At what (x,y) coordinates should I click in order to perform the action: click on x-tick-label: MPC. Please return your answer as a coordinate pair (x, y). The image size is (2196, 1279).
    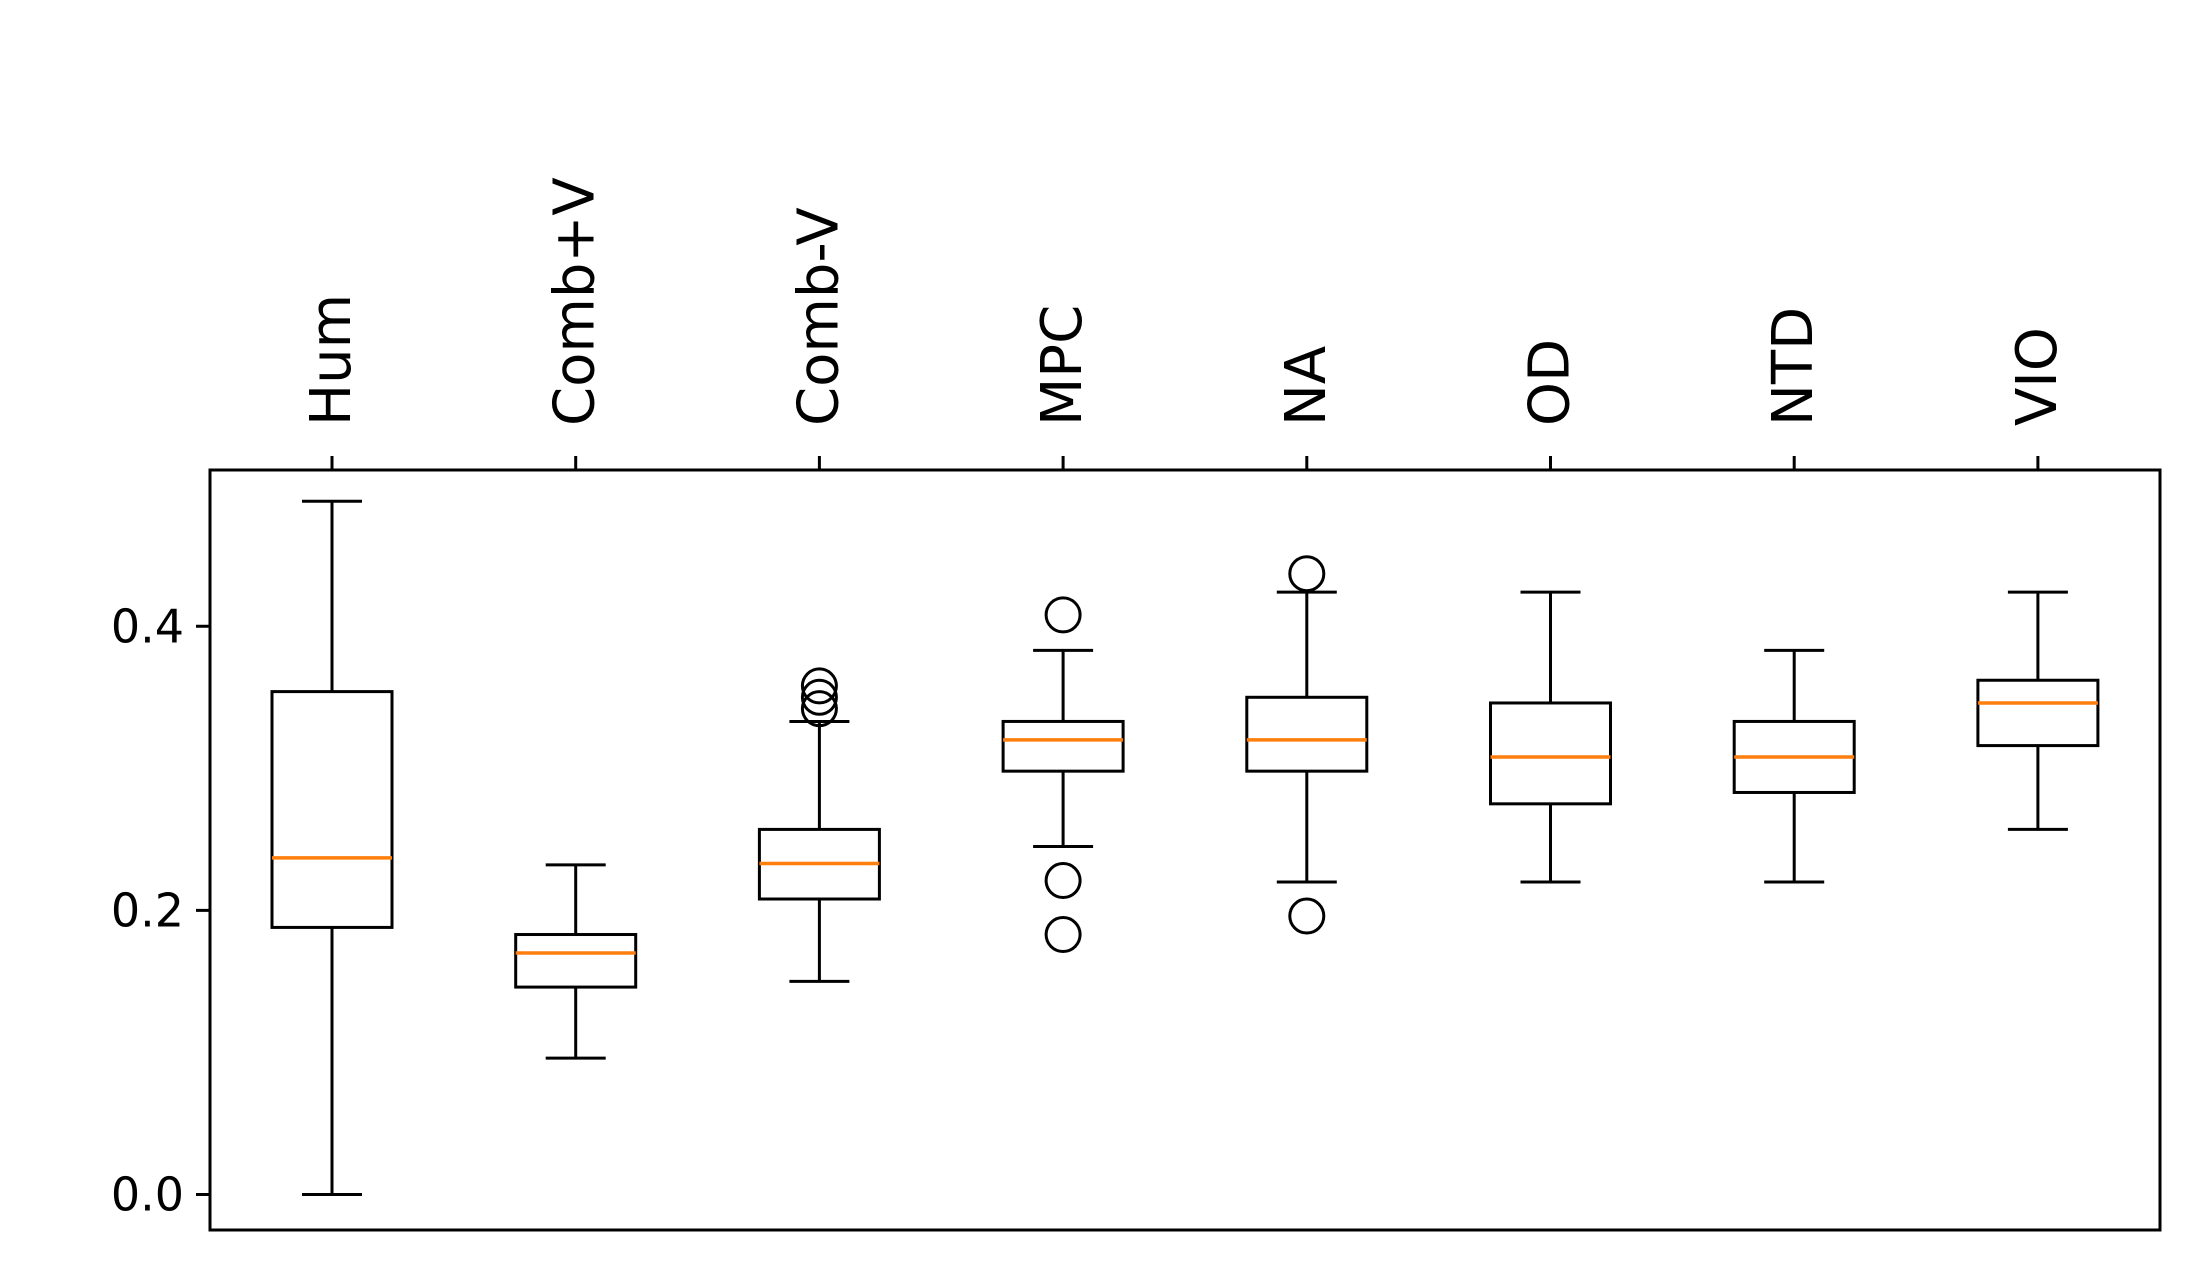
    Looking at the image, I should click on (1062, 365).